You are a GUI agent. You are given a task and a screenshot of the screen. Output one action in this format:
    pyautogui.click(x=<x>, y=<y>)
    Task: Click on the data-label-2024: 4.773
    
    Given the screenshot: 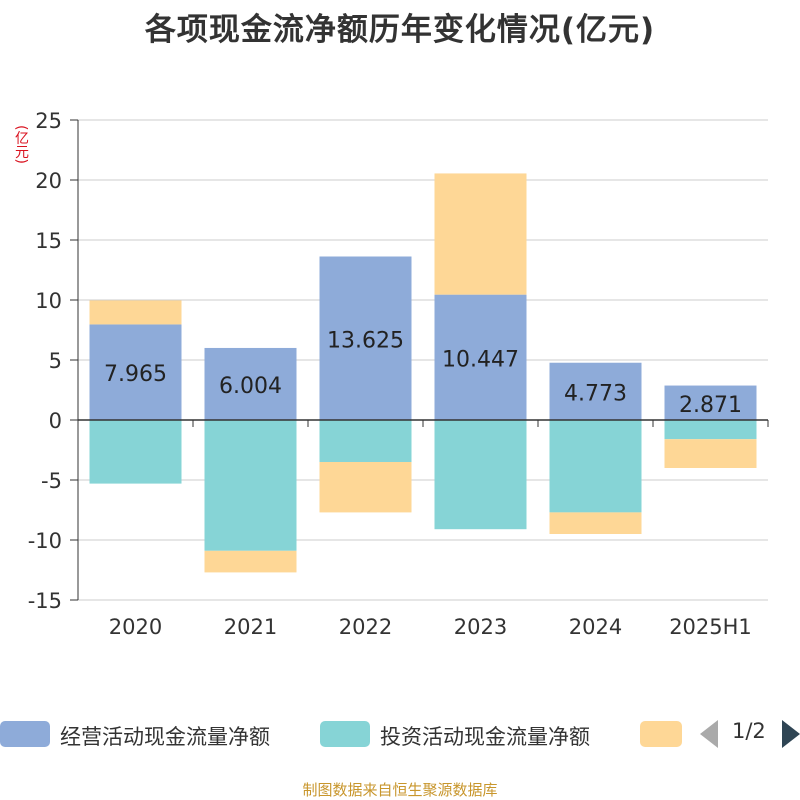 What is the action you would take?
    pyautogui.click(x=595, y=393)
    